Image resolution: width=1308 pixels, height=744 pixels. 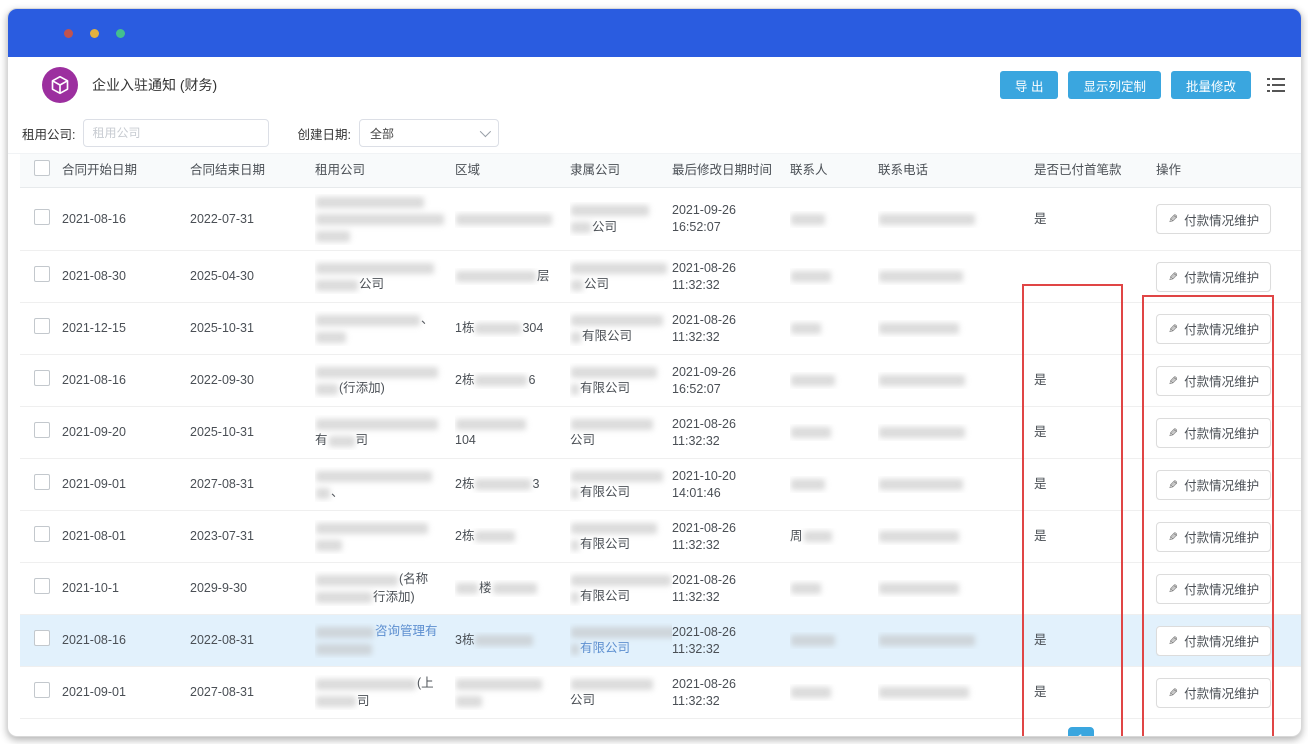 What do you see at coordinates (1210, 85) in the screenshot?
I see `batch-edit-button: 批量修改` at bounding box center [1210, 85].